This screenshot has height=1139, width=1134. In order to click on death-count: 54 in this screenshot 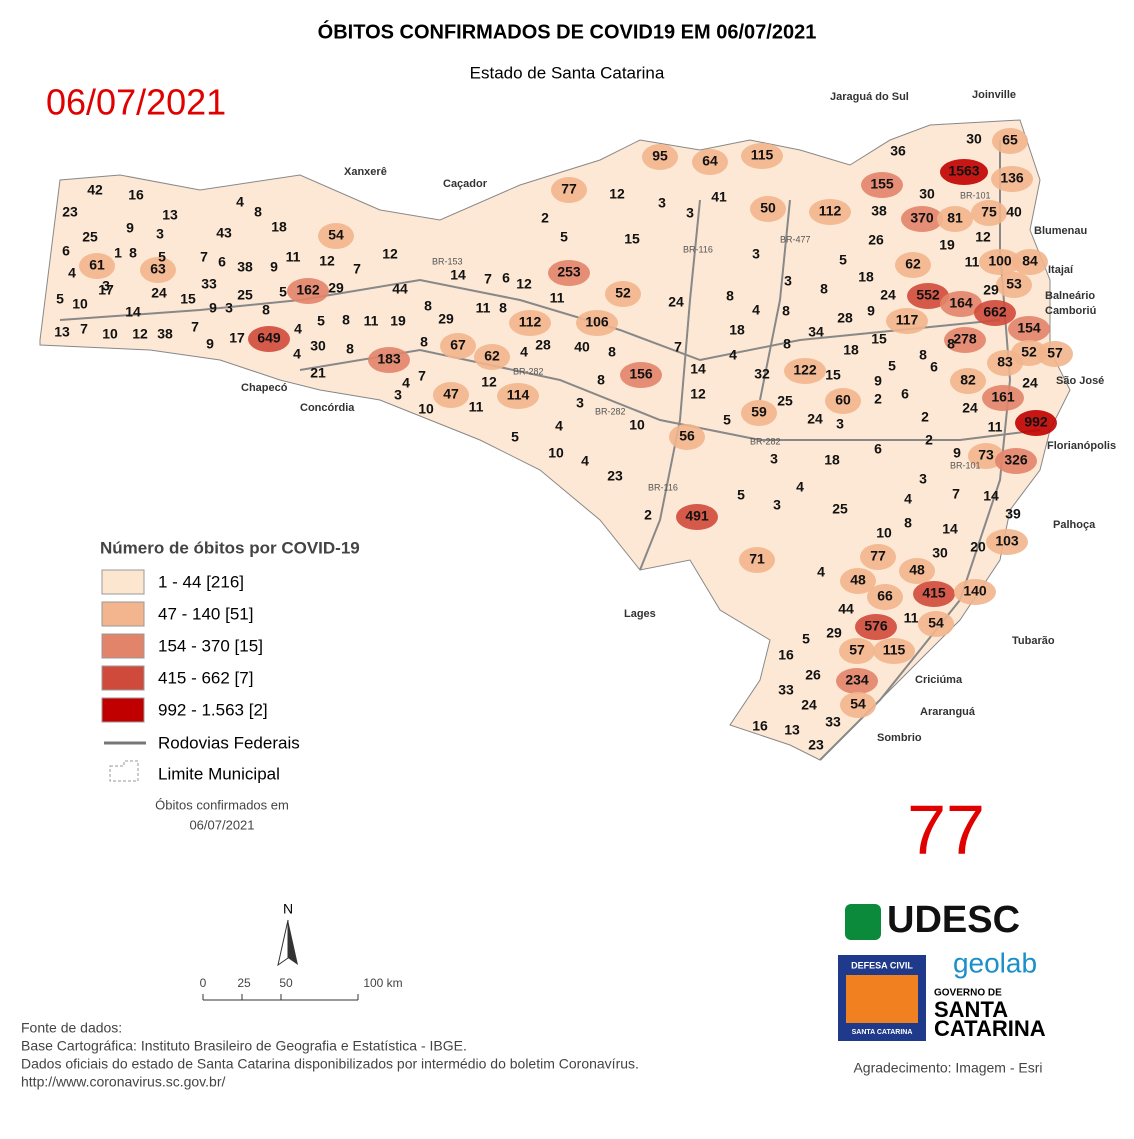, I will do `click(336, 235)`.